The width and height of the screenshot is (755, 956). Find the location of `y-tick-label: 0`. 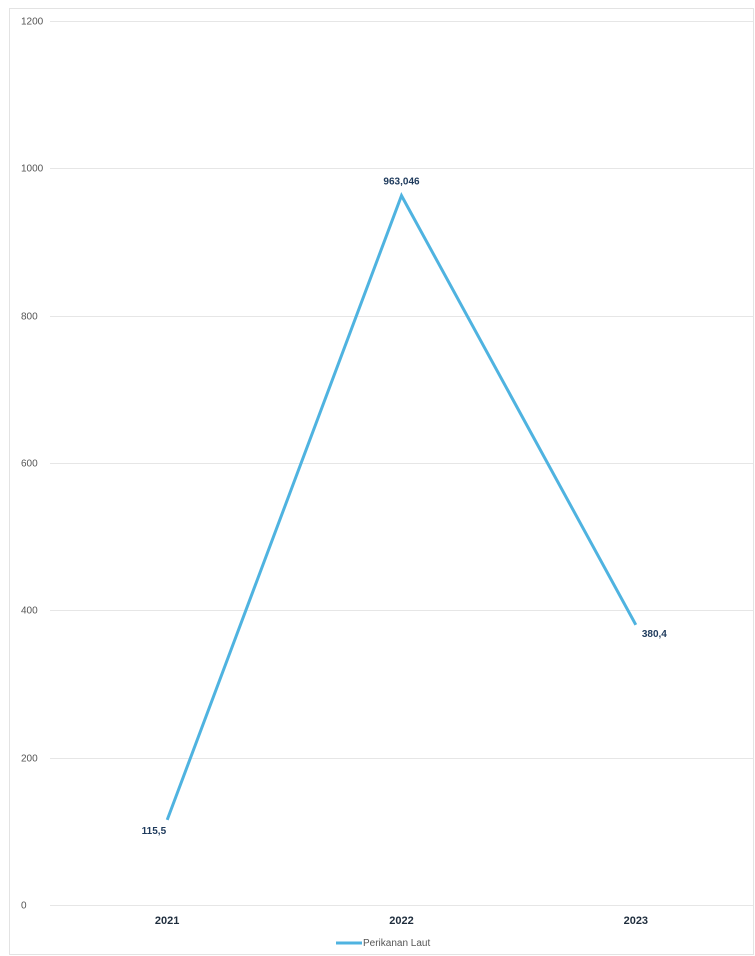

y-tick-label: 0 is located at coordinates (24, 906).